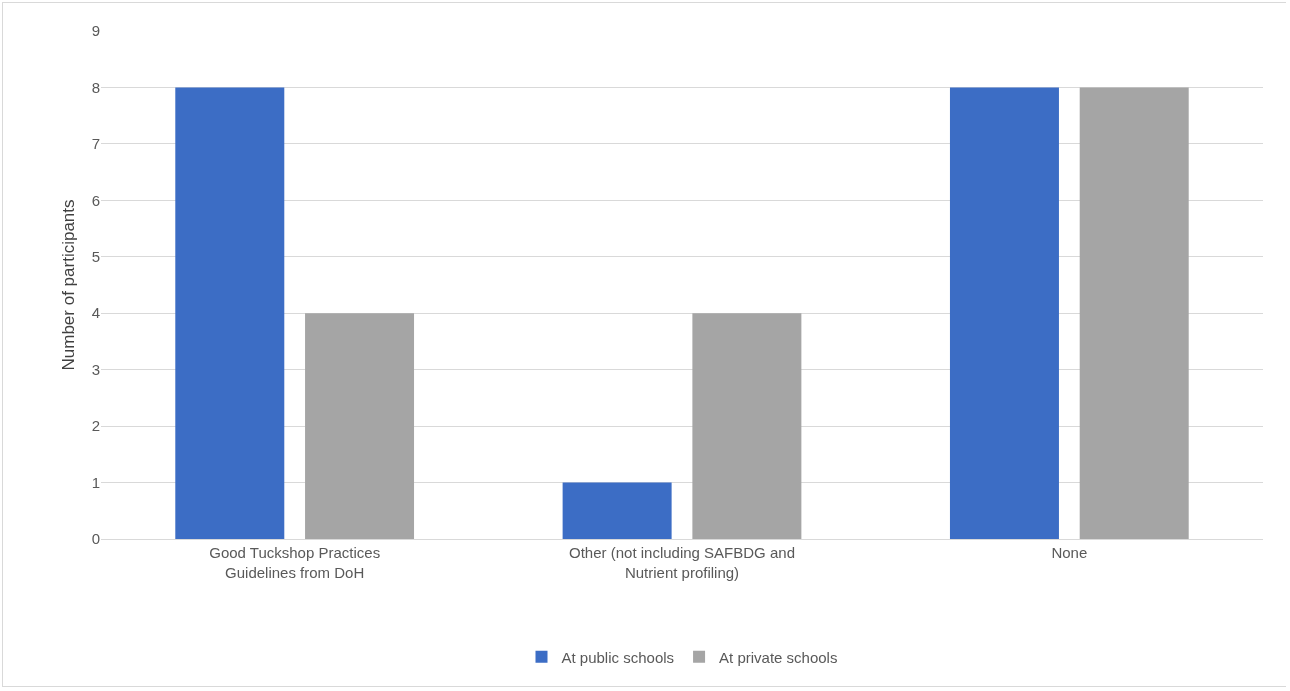 This screenshot has width=1290, height=691. Describe the element at coordinates (95, 482) in the screenshot. I see `y-tick-label: 1` at that location.